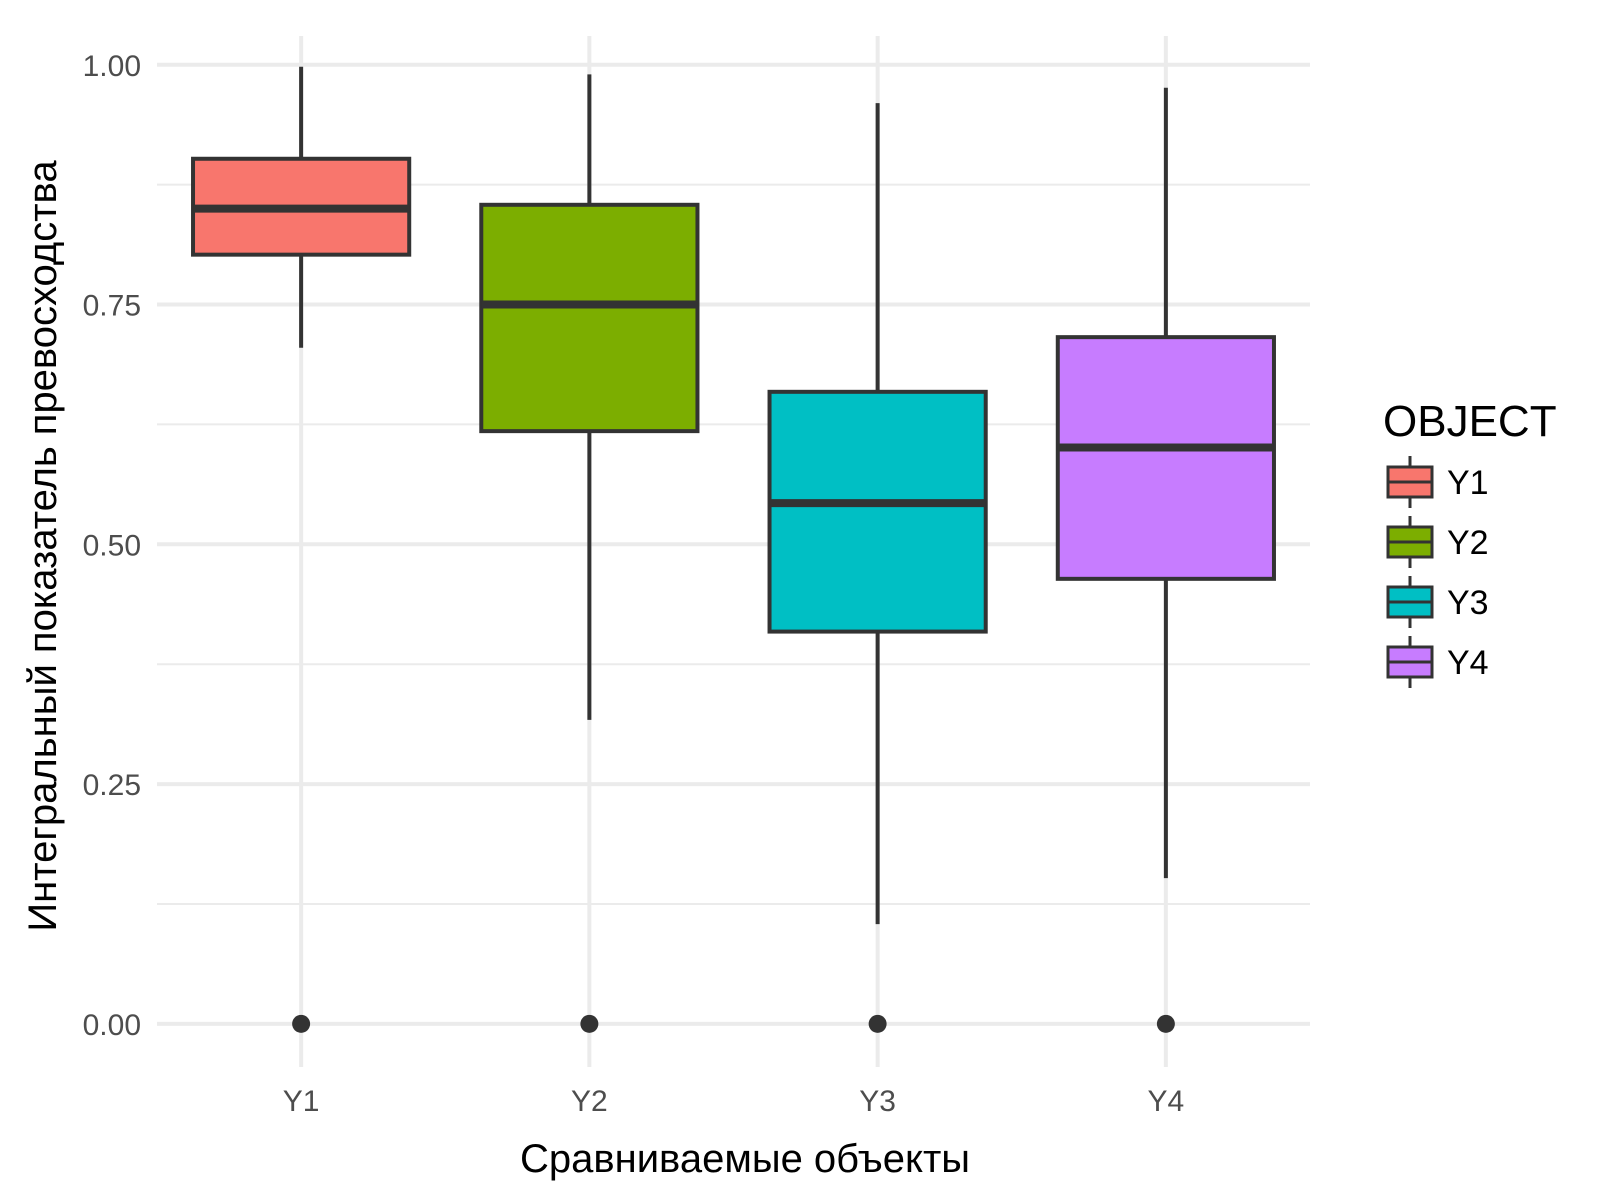  Describe the element at coordinates (301, 1101) in the screenshot. I see `x-tick-label: Y1` at that location.